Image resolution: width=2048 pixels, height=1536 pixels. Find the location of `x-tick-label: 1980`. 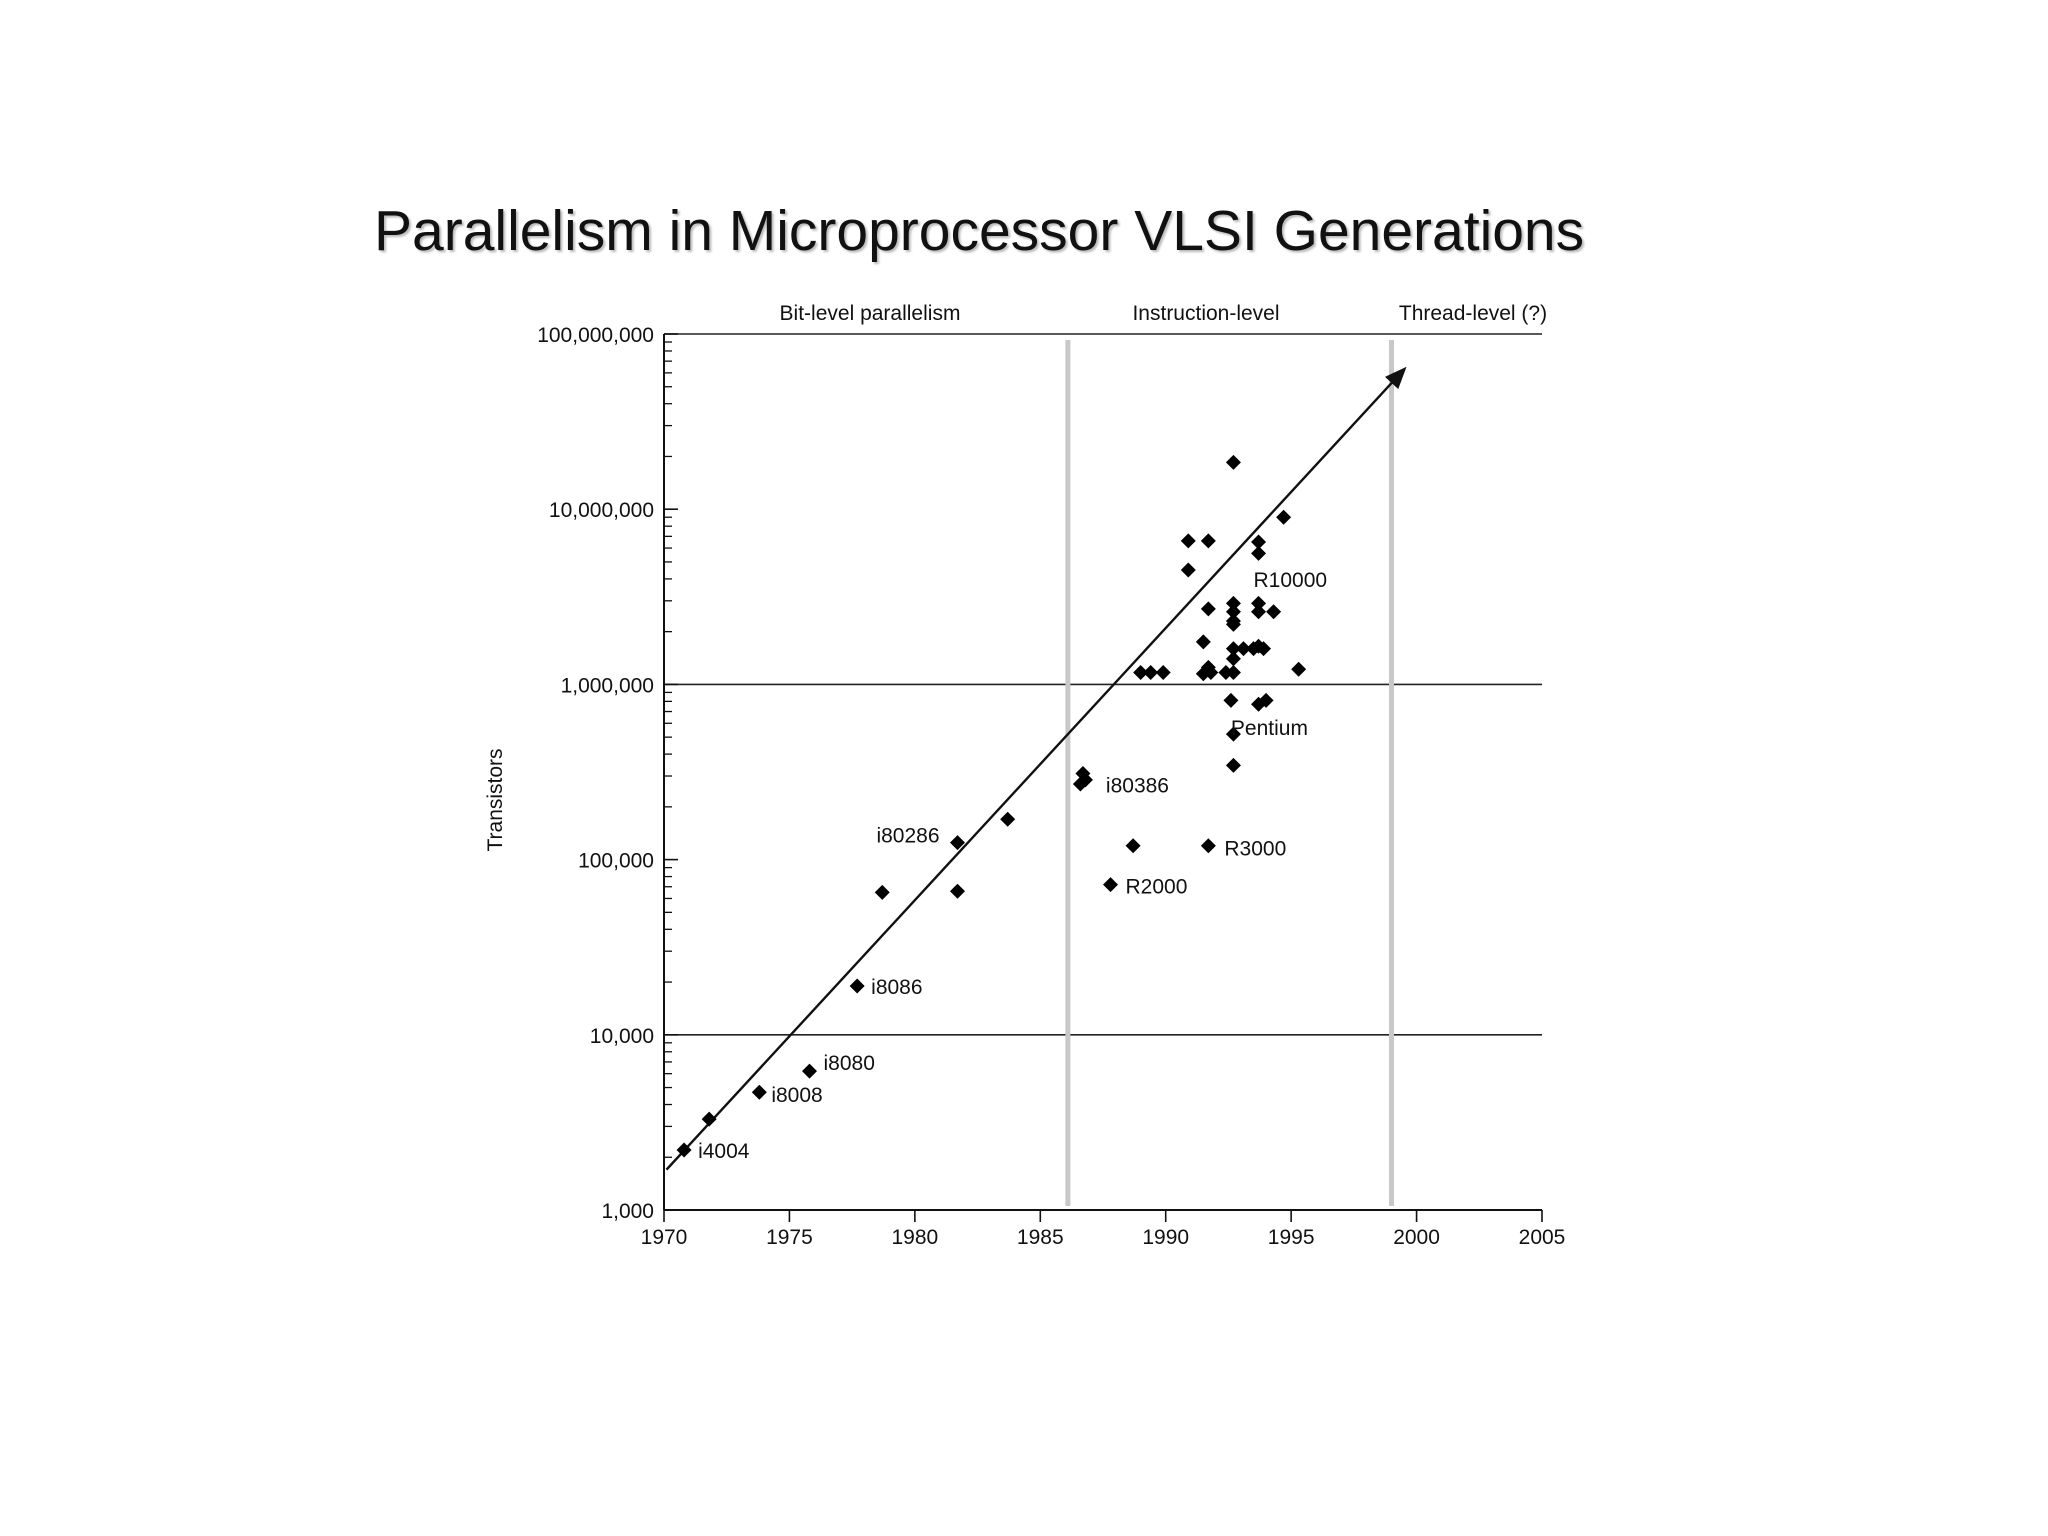

x-tick-label: 1980 is located at coordinates (914, 1237).